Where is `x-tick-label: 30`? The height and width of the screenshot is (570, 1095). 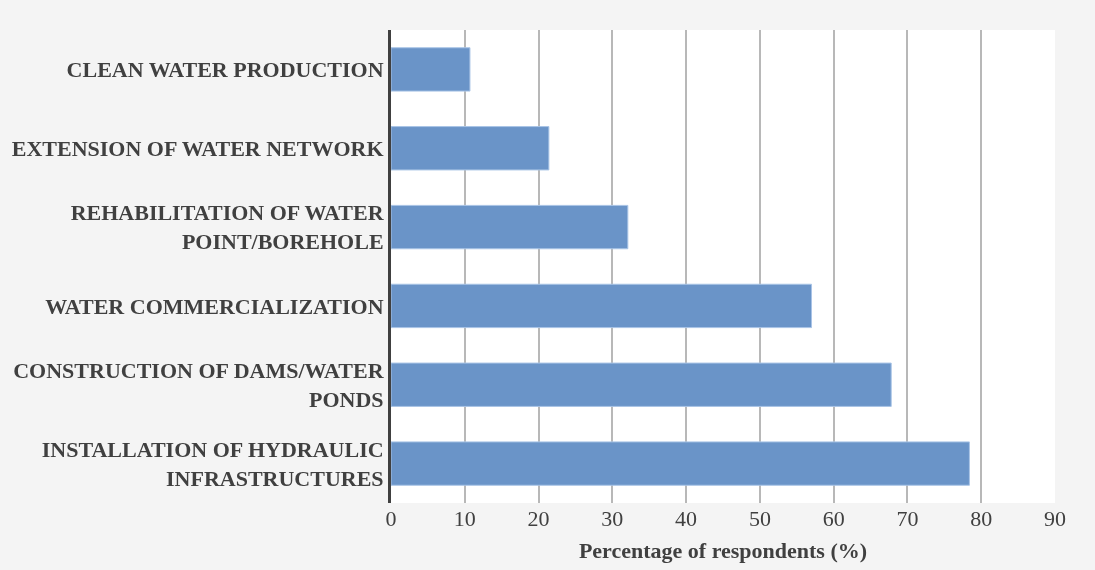 x-tick-label: 30 is located at coordinates (612, 518).